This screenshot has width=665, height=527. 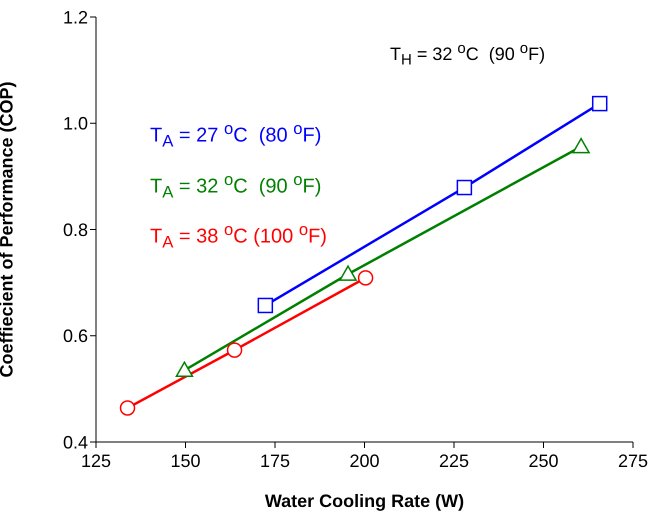 What do you see at coordinates (185, 460) in the screenshot?
I see `x-tick-label: 150` at bounding box center [185, 460].